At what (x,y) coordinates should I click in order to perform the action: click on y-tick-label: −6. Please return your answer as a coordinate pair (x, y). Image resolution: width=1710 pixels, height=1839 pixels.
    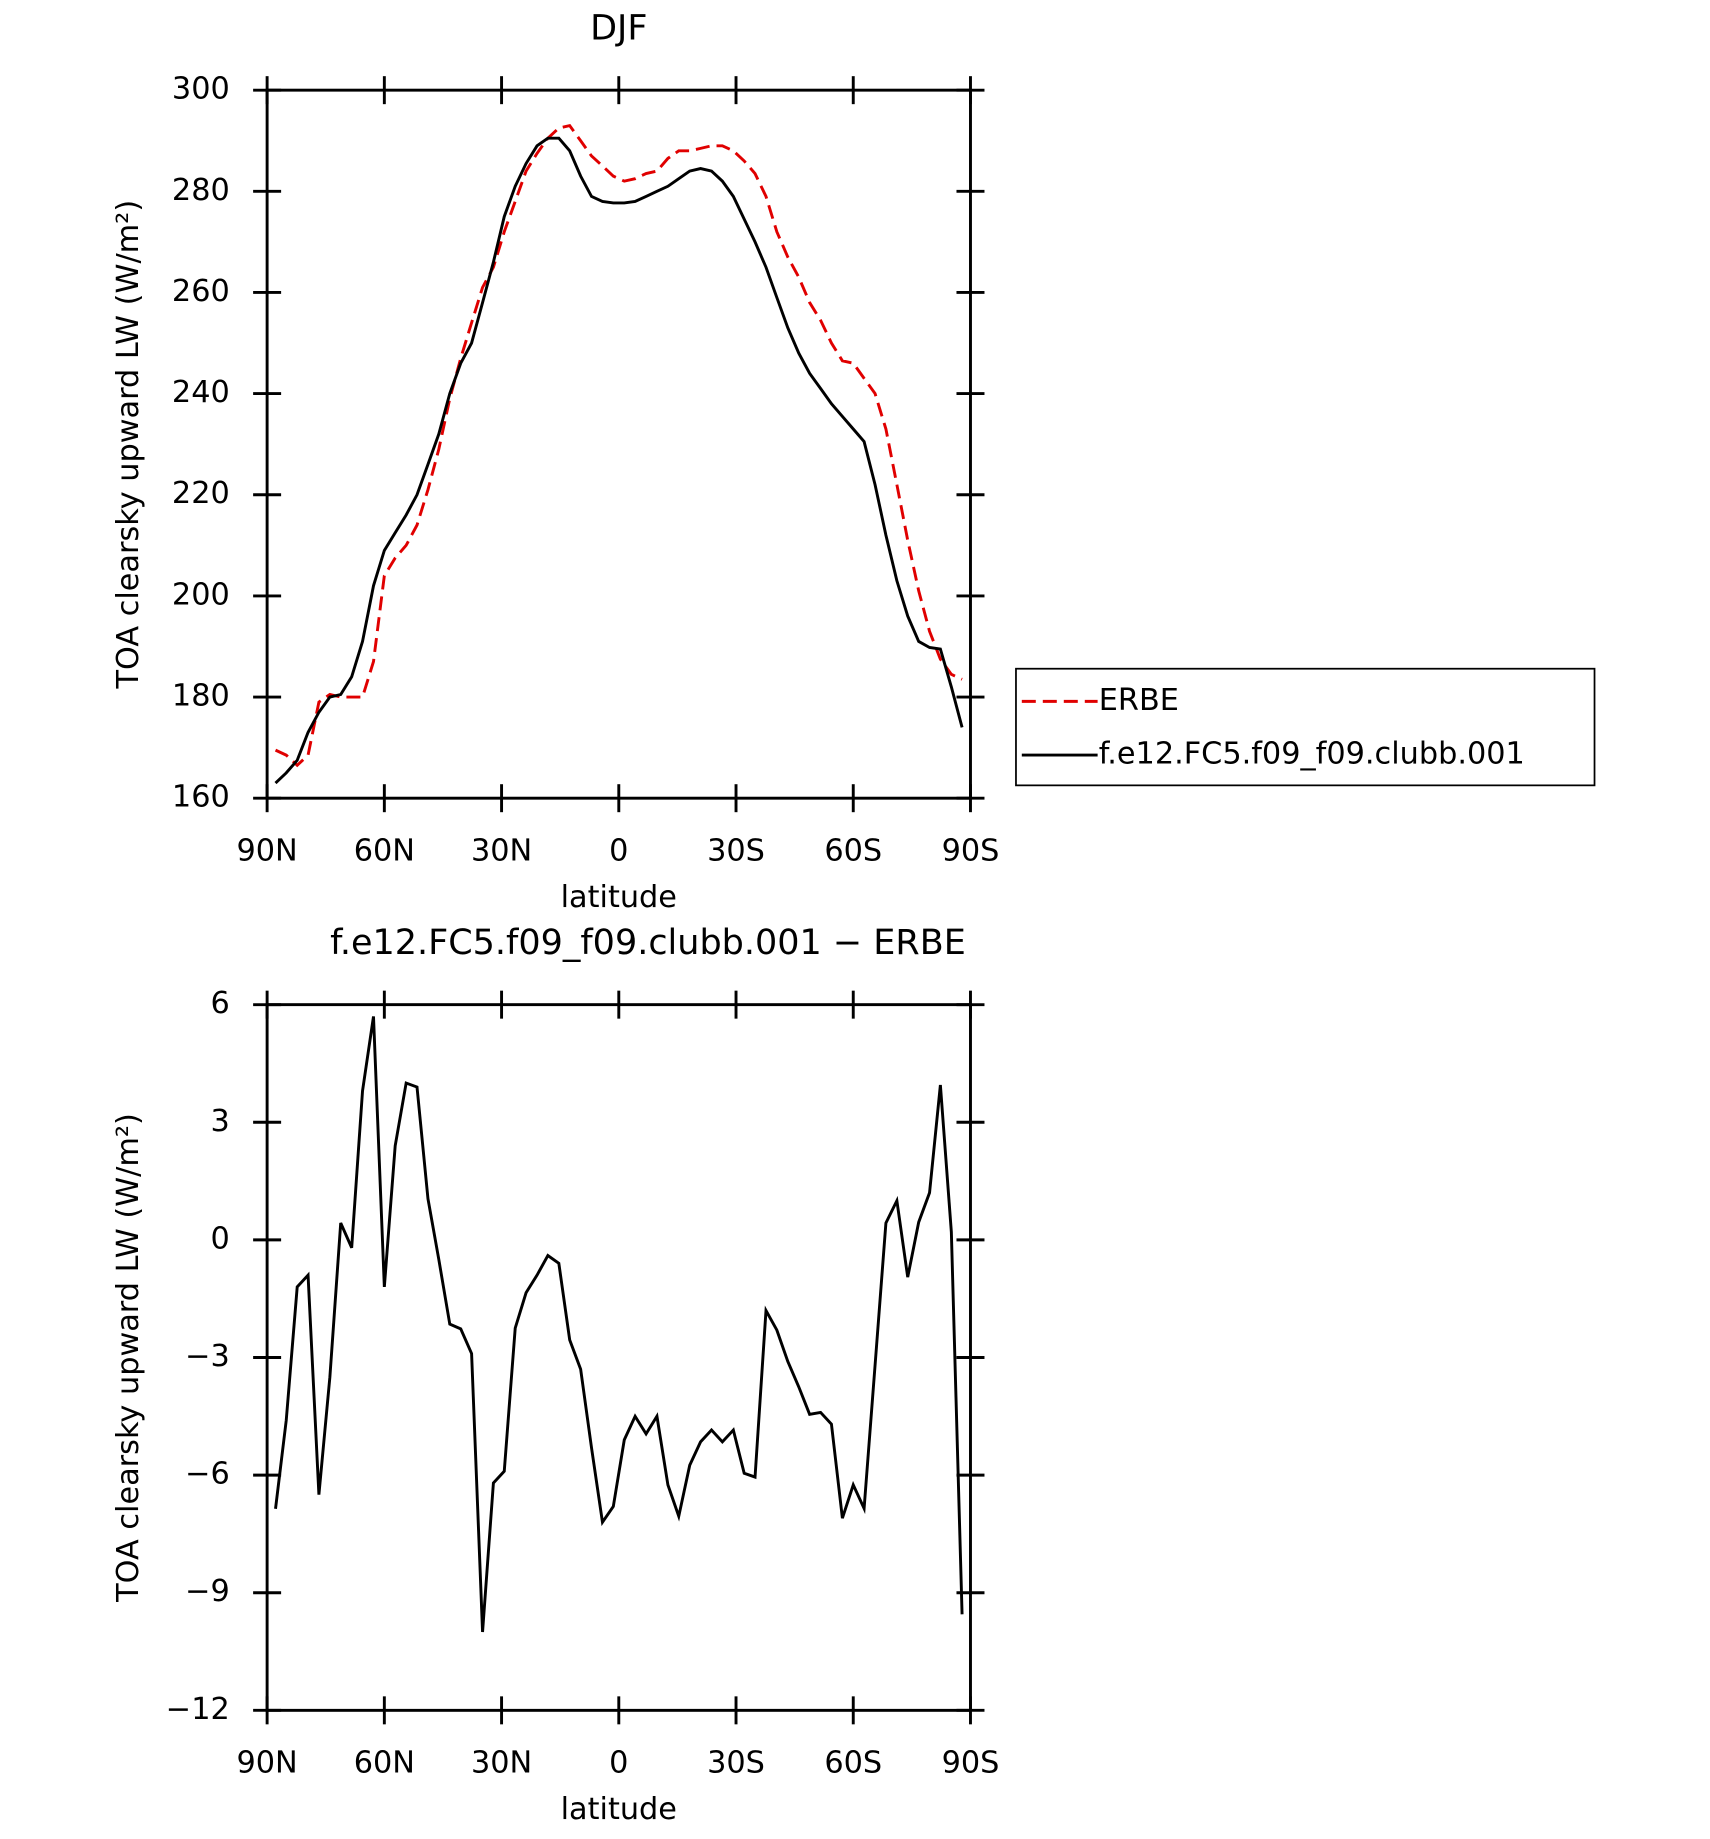
    Looking at the image, I should click on (207, 1474).